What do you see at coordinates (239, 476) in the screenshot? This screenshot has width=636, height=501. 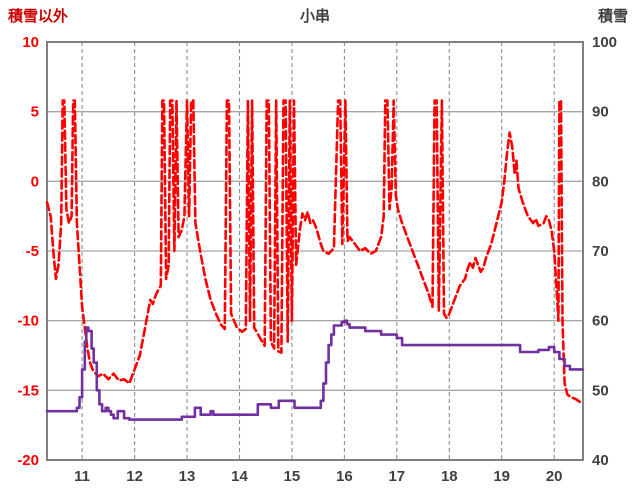 I see `x-axis-tick: 14` at bounding box center [239, 476].